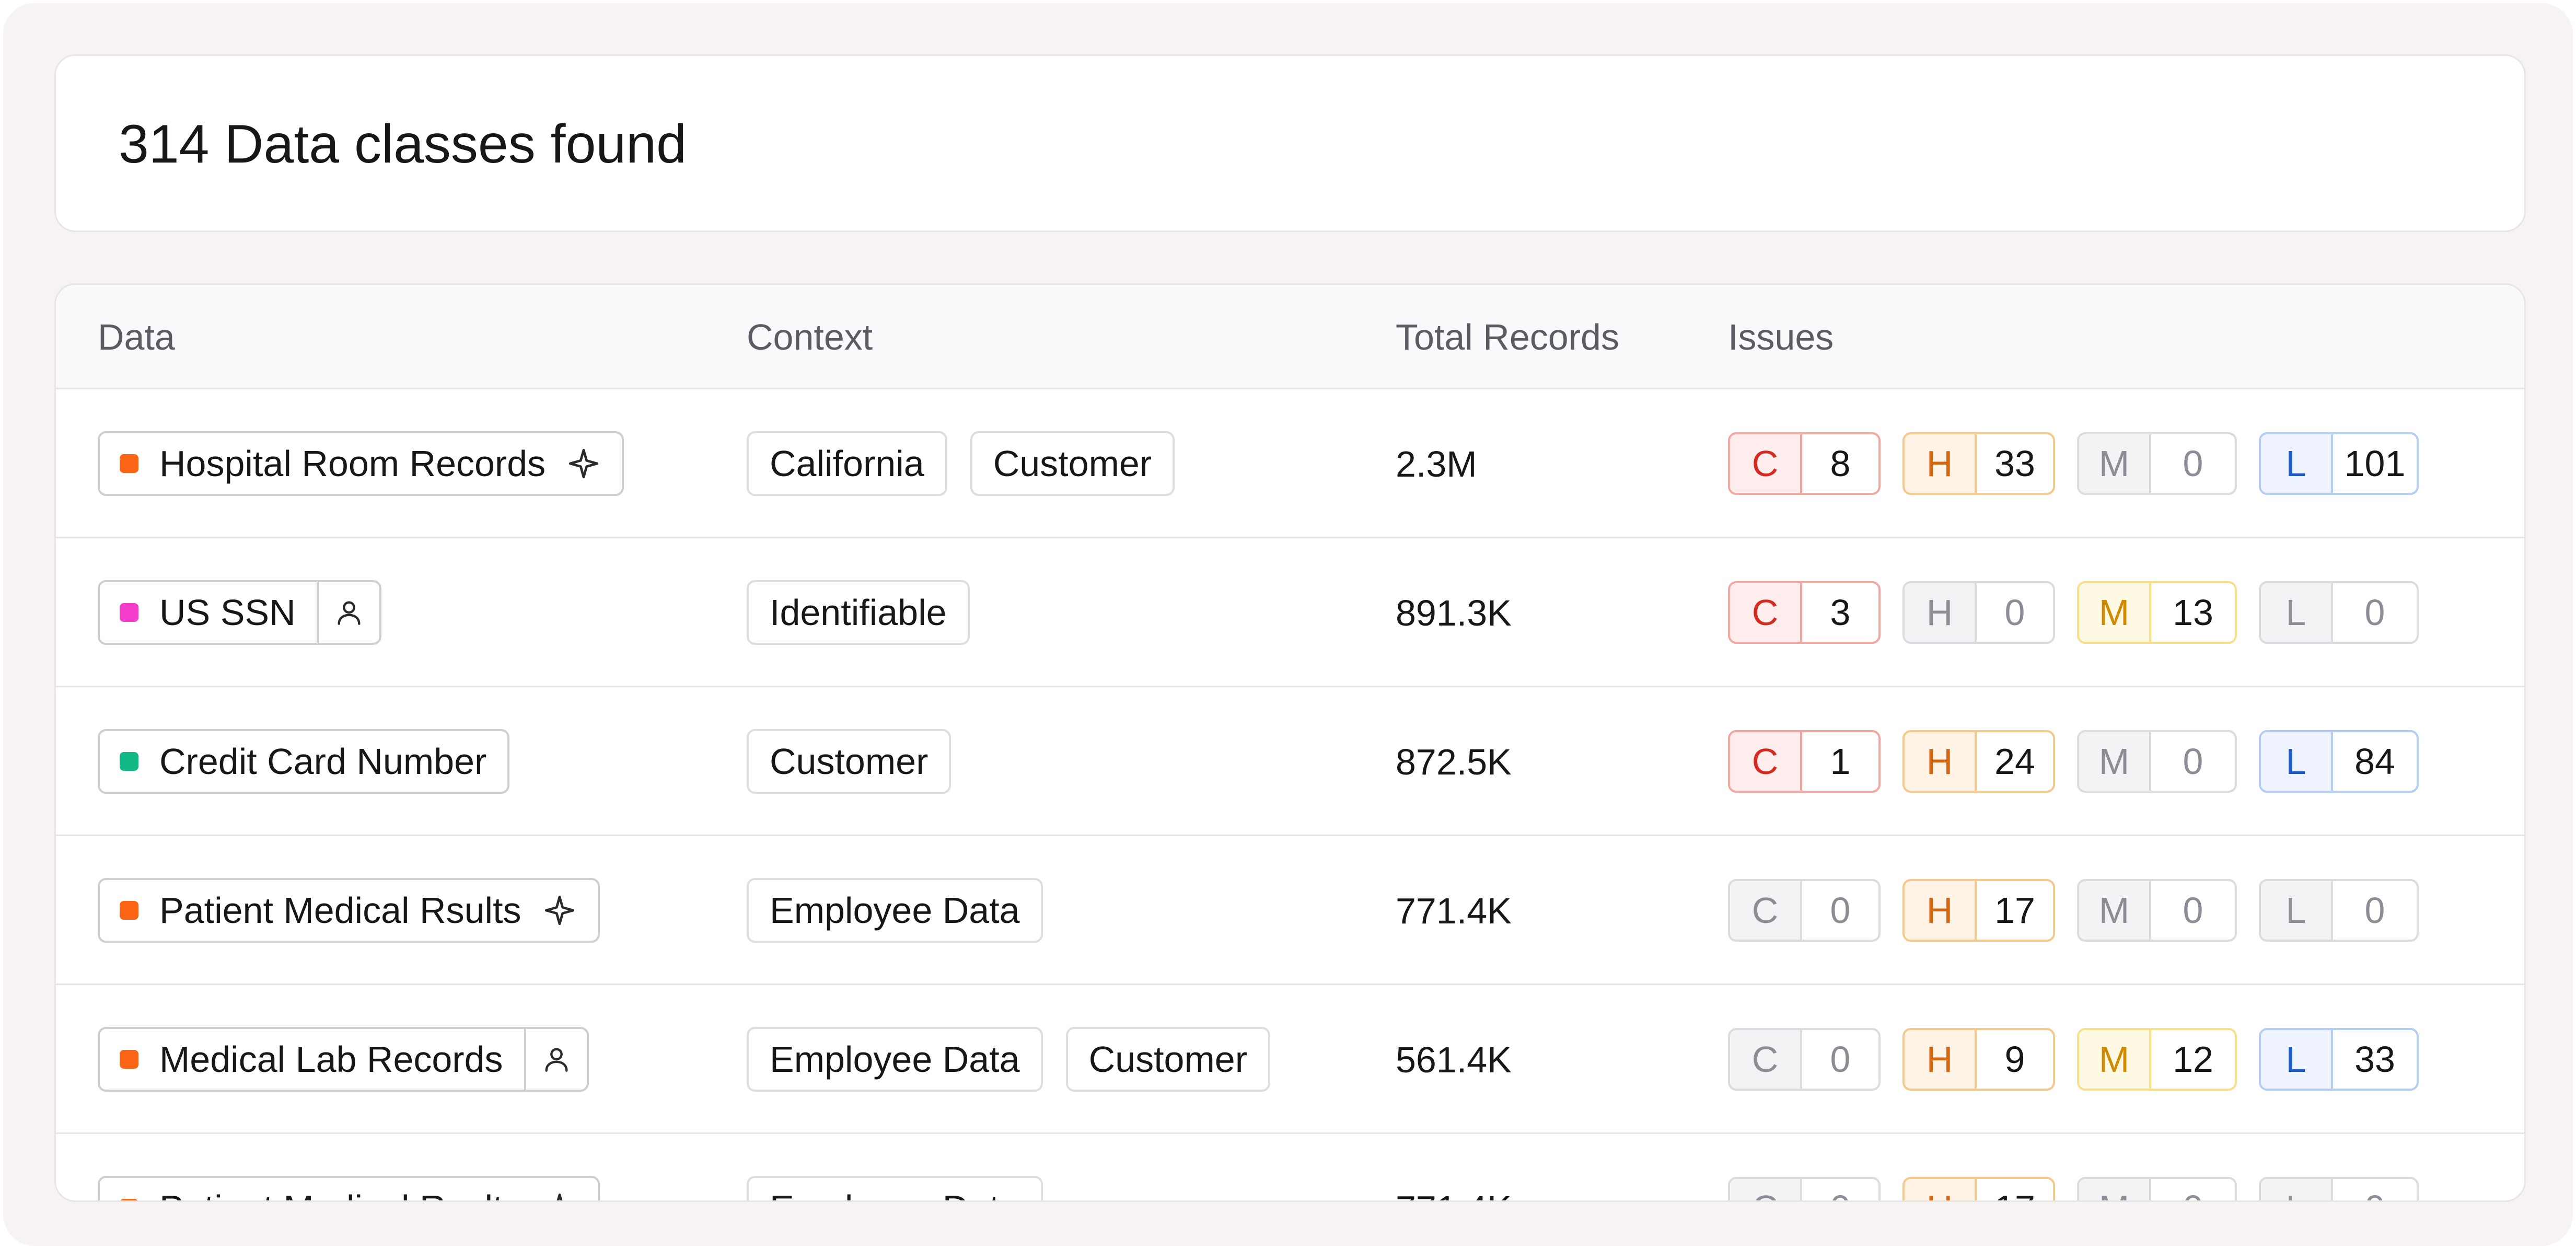 The height and width of the screenshot is (1249, 2576). Describe the element at coordinates (1454, 1059) in the screenshot. I see `total-records: 561.4K` at that location.